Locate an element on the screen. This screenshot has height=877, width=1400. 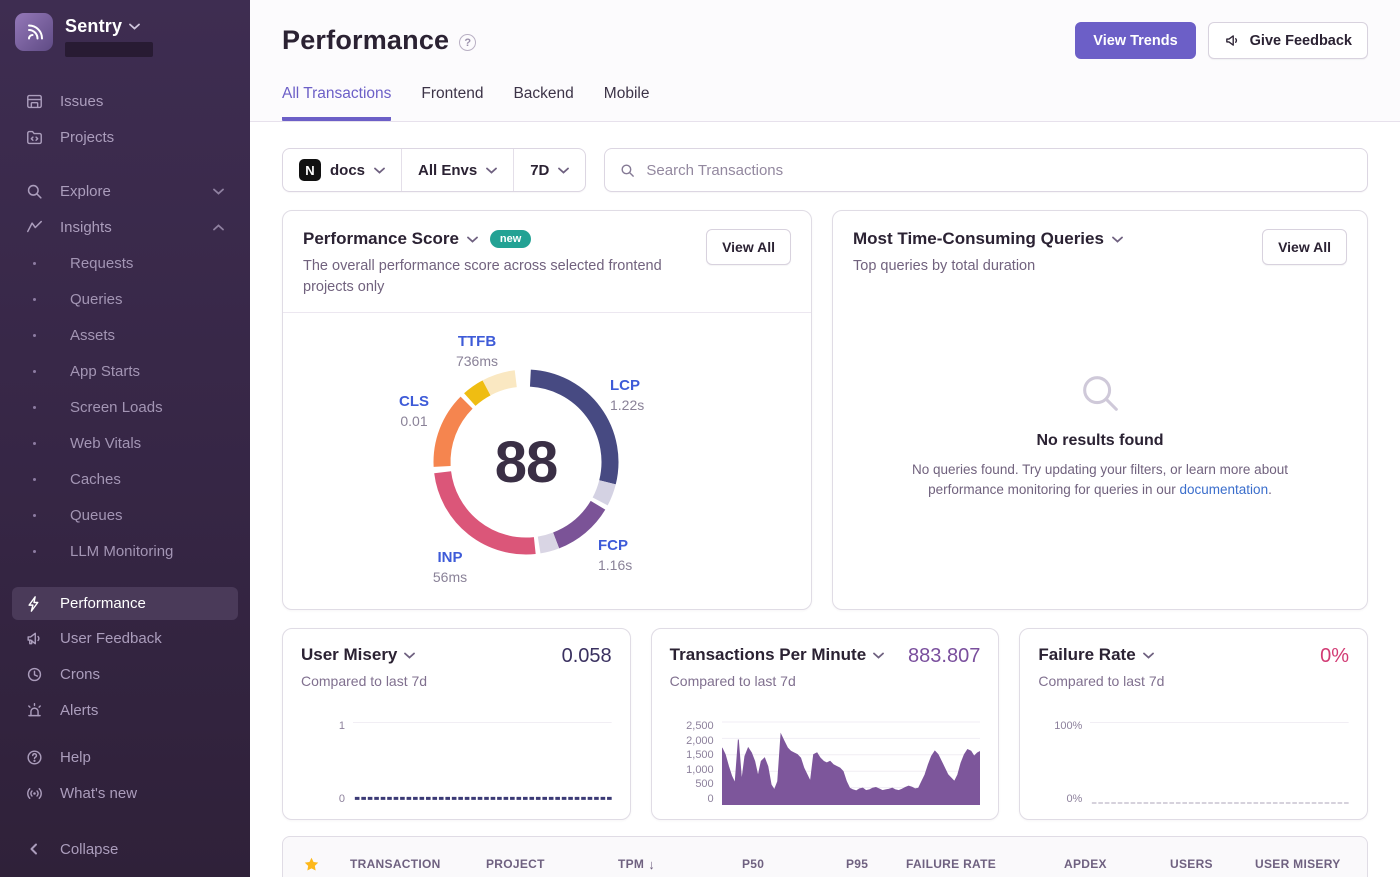
search-input is located at coordinates (999, 170).